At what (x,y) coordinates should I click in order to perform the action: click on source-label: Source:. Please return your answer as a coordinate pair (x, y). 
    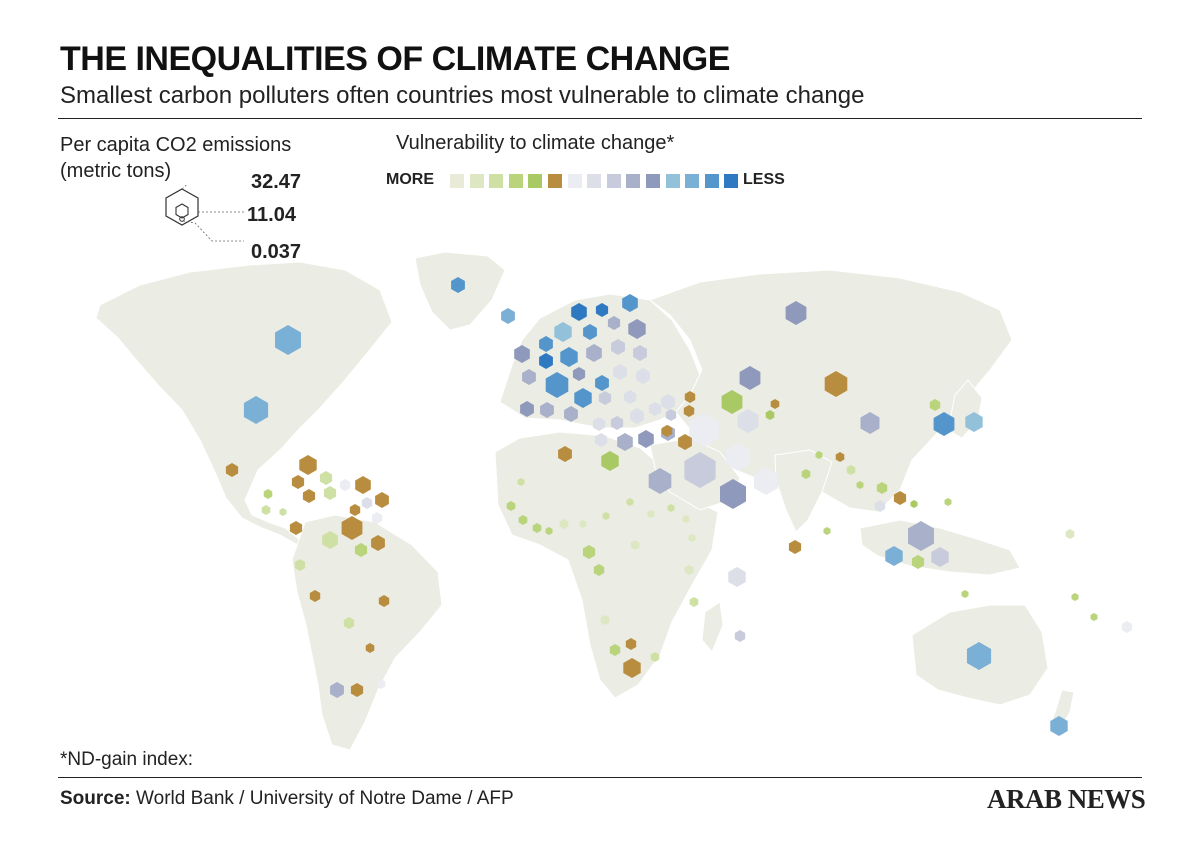
    Looking at the image, I should click on (95, 798).